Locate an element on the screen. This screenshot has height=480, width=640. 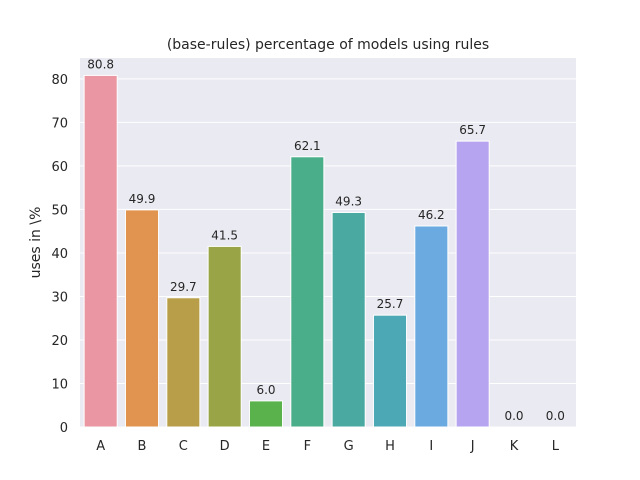
bar-a is located at coordinates (100, 251).